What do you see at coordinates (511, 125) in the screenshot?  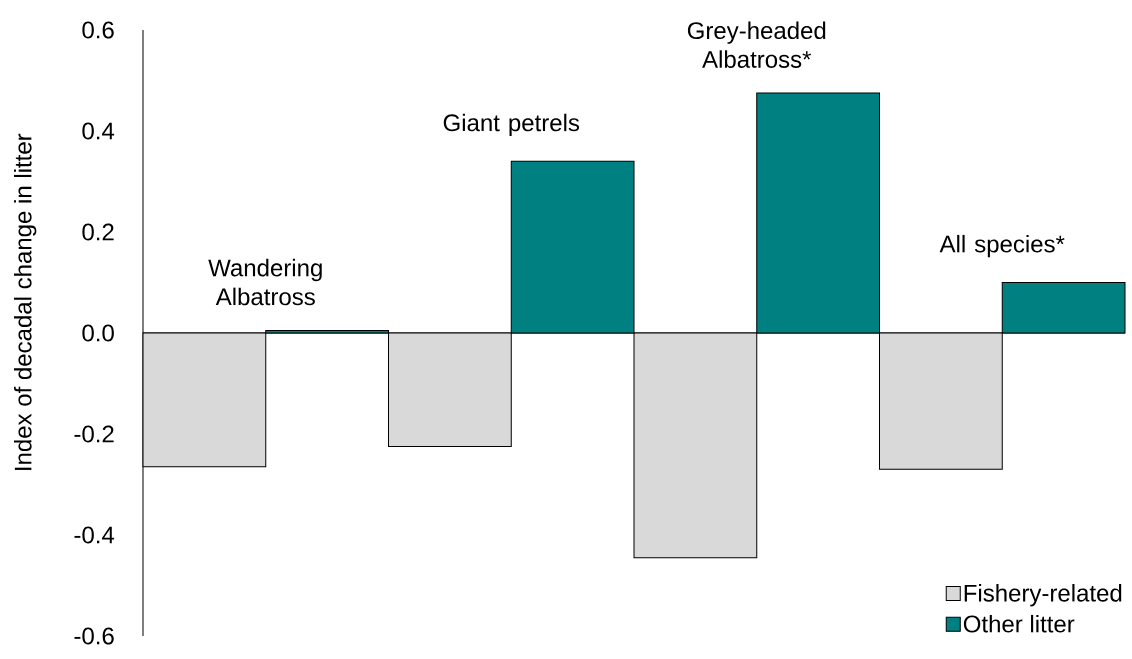 I see `x-tick-label: Giant petrels` at bounding box center [511, 125].